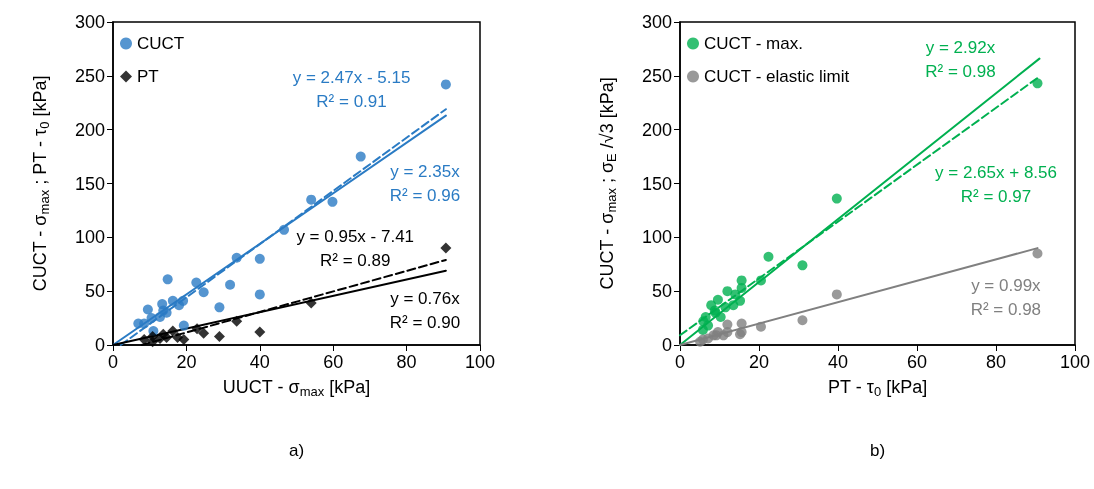  Describe the element at coordinates (753, 43) in the screenshot. I see `legend-label: CUCT - max.` at that location.